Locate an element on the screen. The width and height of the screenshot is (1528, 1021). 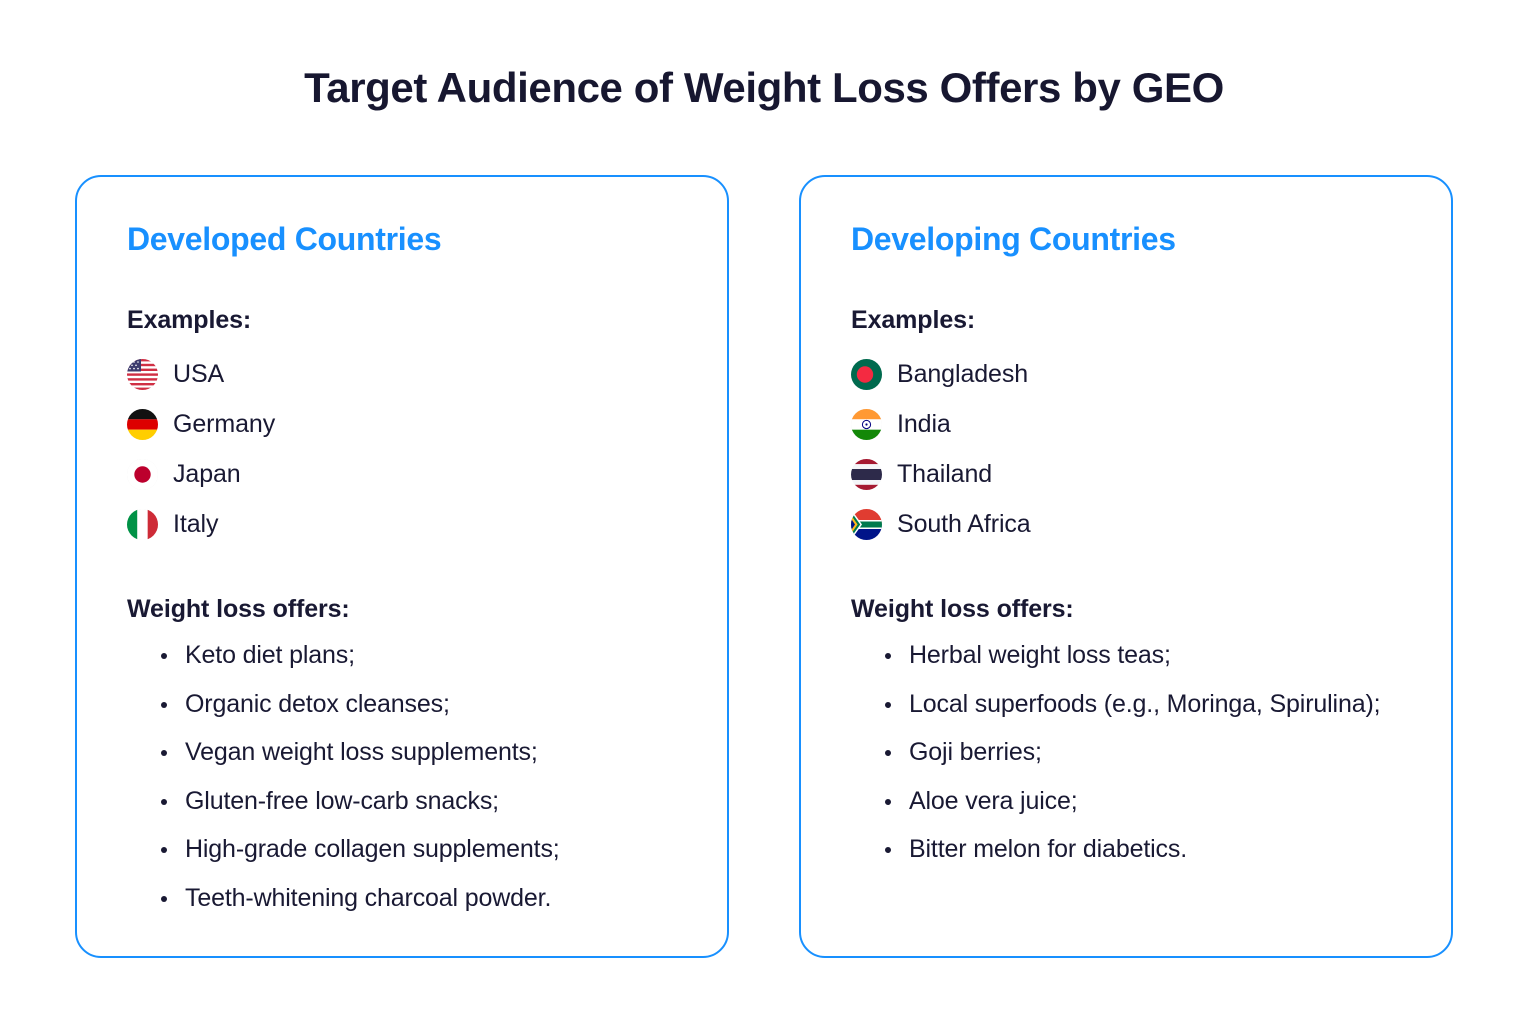
country-name-south-africa: South Africa is located at coordinates (964, 523).